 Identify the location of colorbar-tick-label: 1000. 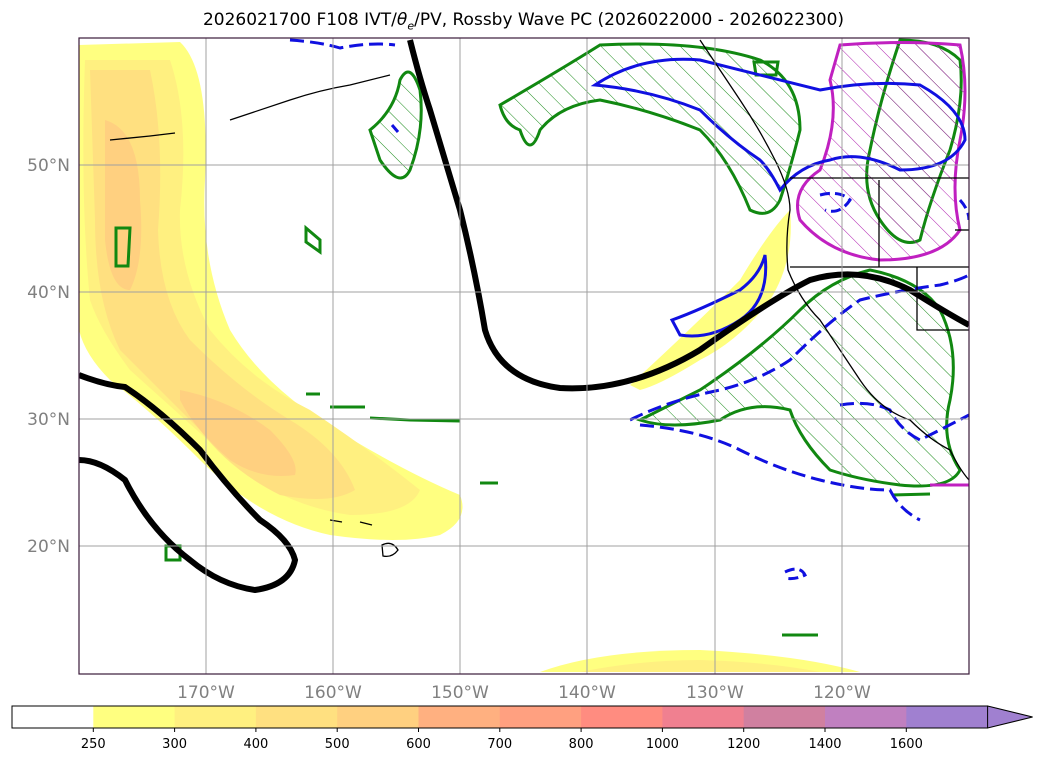
(662, 744).